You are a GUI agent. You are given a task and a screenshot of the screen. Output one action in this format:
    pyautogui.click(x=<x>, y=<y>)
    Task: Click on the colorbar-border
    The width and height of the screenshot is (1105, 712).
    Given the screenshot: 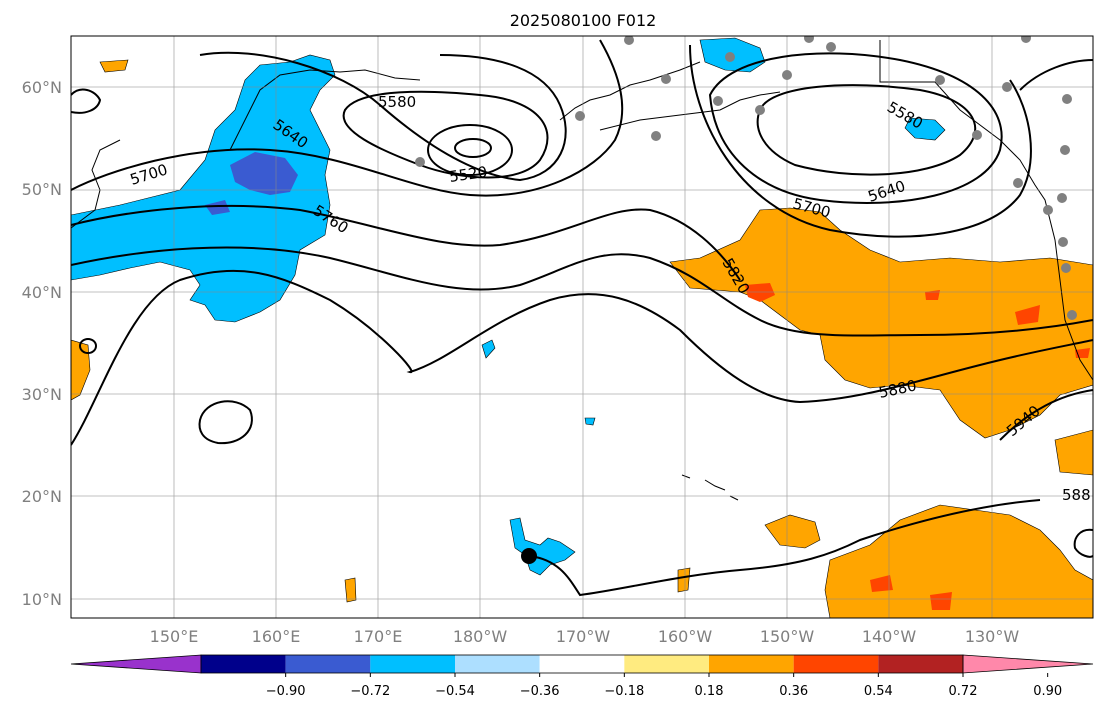 What is the action you would take?
    pyautogui.click(x=582, y=664)
    